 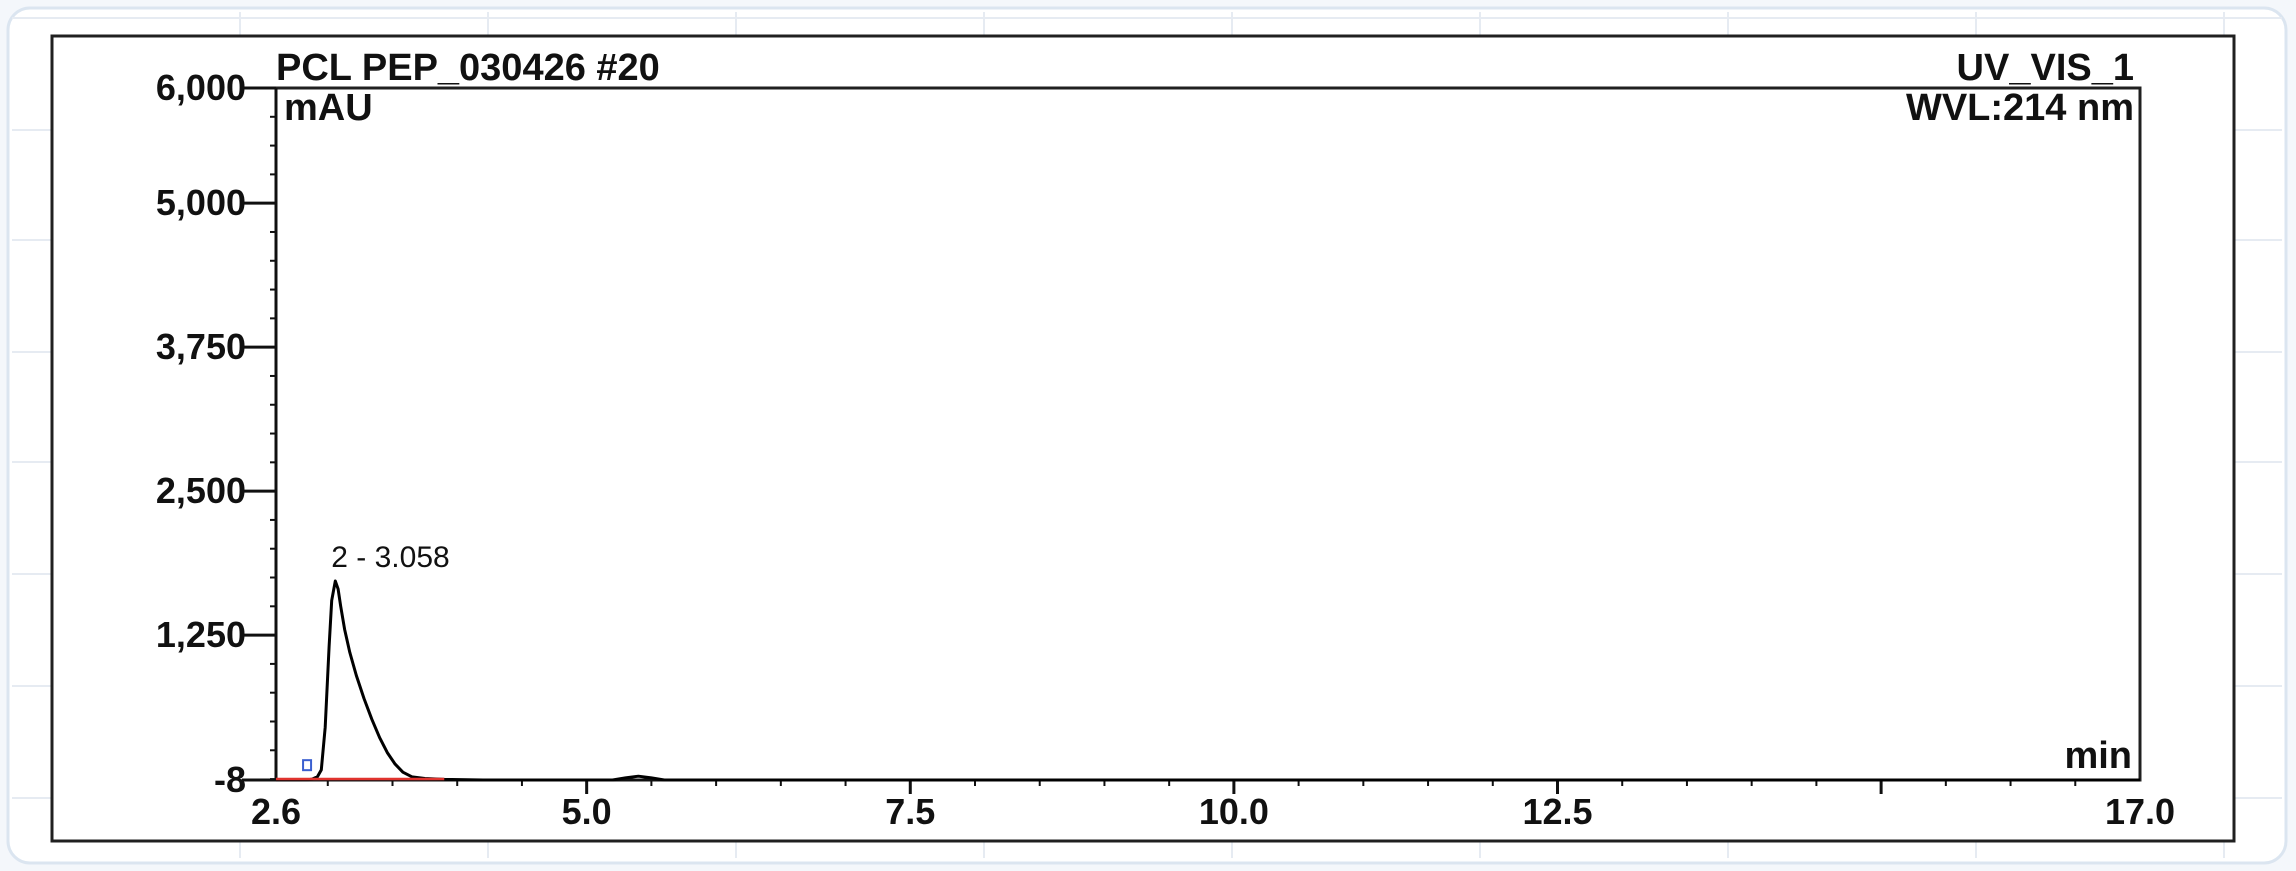 I want to click on x-tick-label: 12.5, so click(x=1557, y=811).